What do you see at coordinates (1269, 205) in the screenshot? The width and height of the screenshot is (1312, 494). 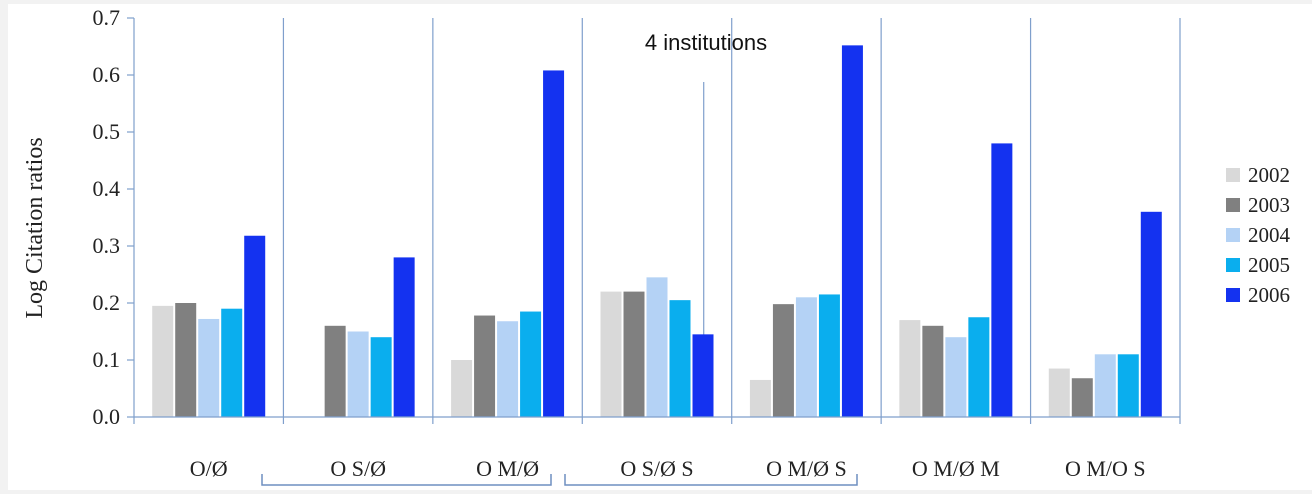 I see `legend-label-2003: 2003` at bounding box center [1269, 205].